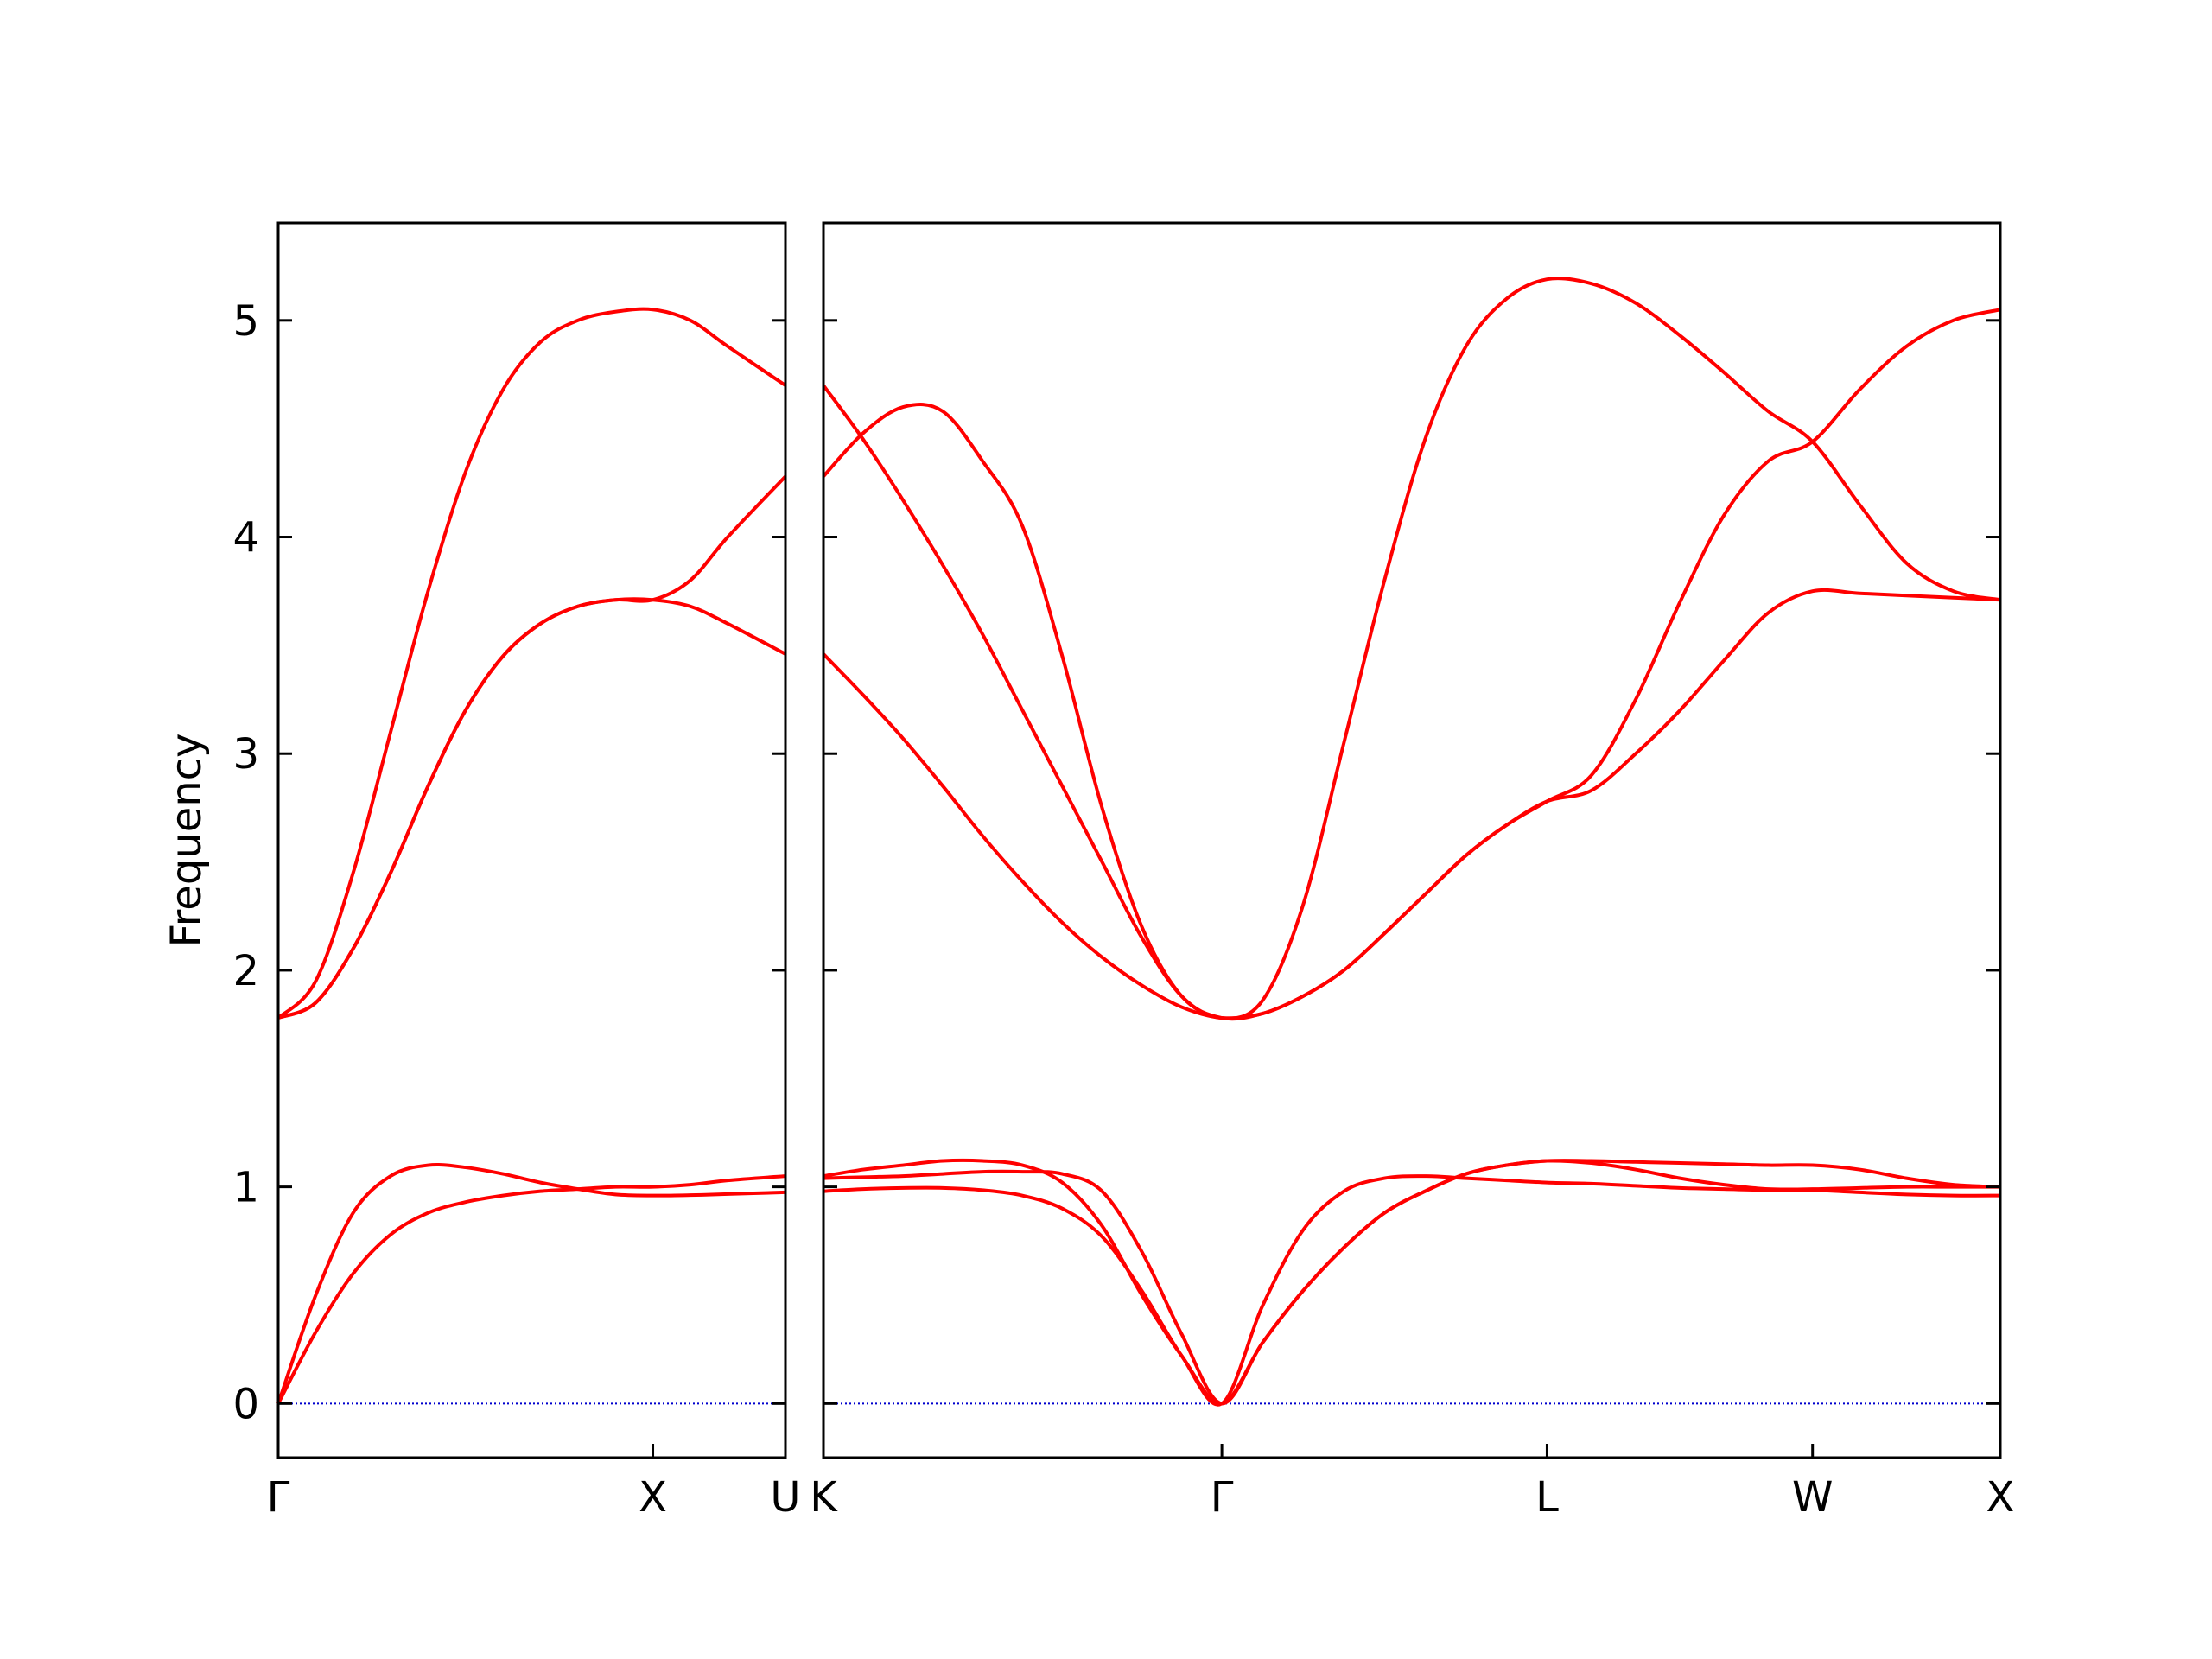 This screenshot has height=1659, width=2212. What do you see at coordinates (245, 1404) in the screenshot?
I see `y-tick-label: 0` at bounding box center [245, 1404].